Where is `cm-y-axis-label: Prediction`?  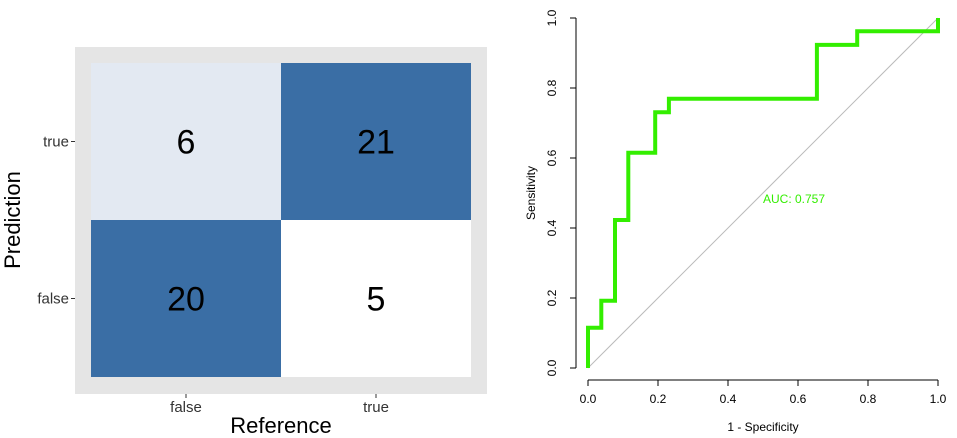 cm-y-axis-label: Prediction is located at coordinates (12, 220).